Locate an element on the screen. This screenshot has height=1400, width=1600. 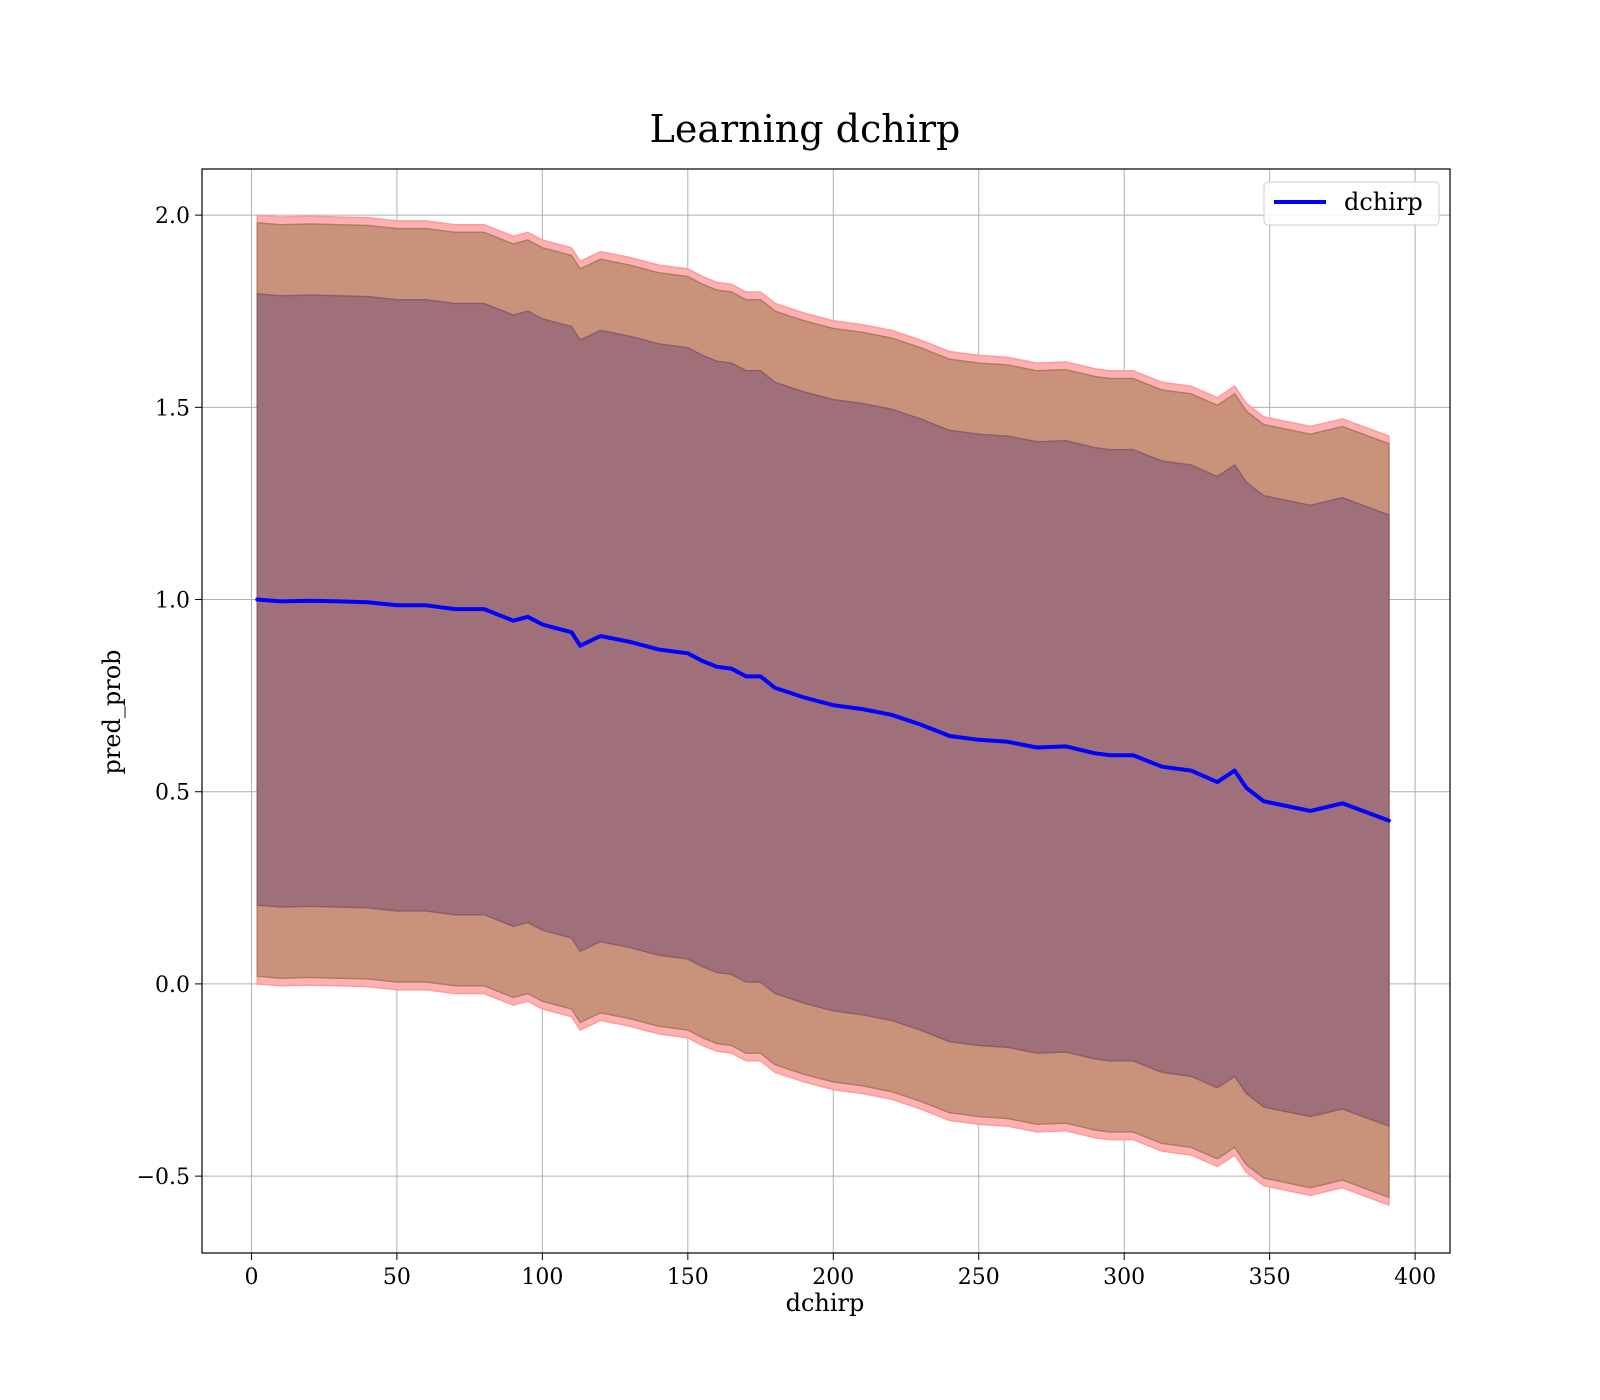
legend: dchirp is located at coordinates (1351, 203).